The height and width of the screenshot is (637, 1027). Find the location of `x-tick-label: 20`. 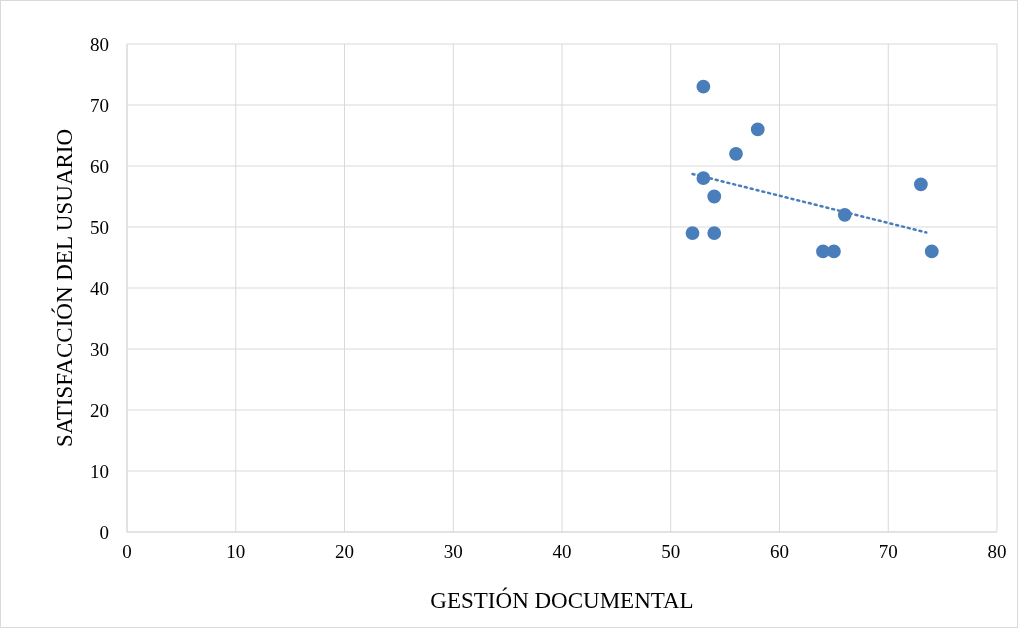

x-tick-label: 20 is located at coordinates (344, 551).